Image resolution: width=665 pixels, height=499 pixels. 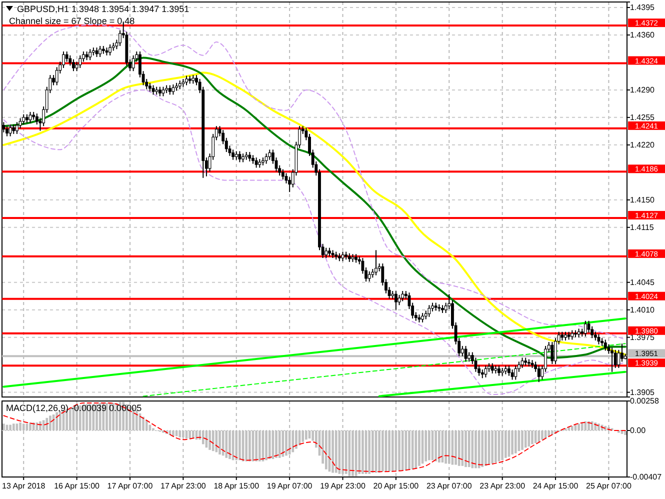 I want to click on y-tick-label: 1.4115, so click(x=642, y=227).